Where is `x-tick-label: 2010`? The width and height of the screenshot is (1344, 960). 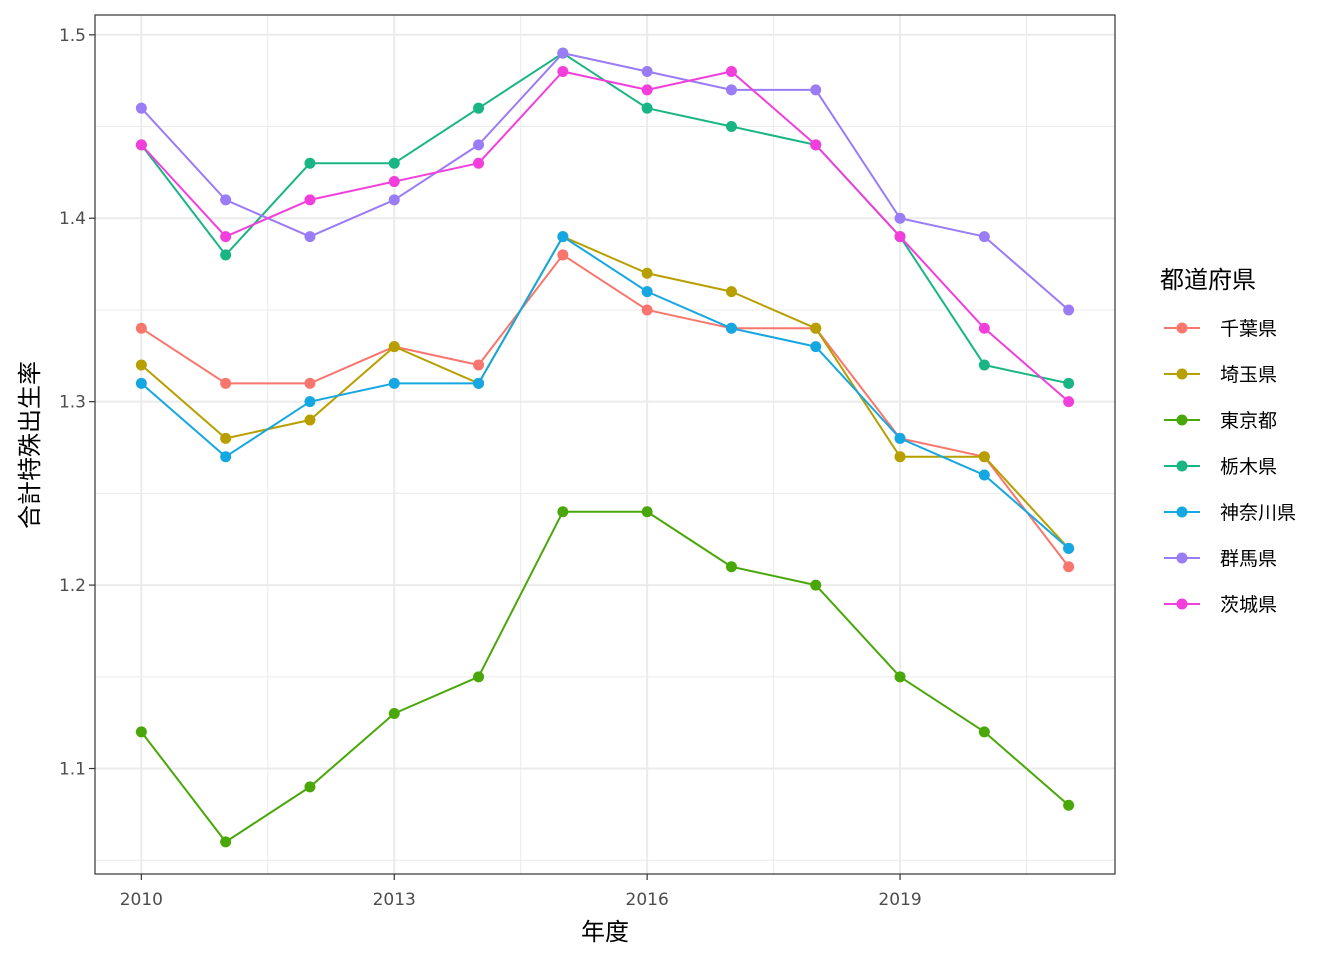 x-tick-label: 2010 is located at coordinates (141, 900).